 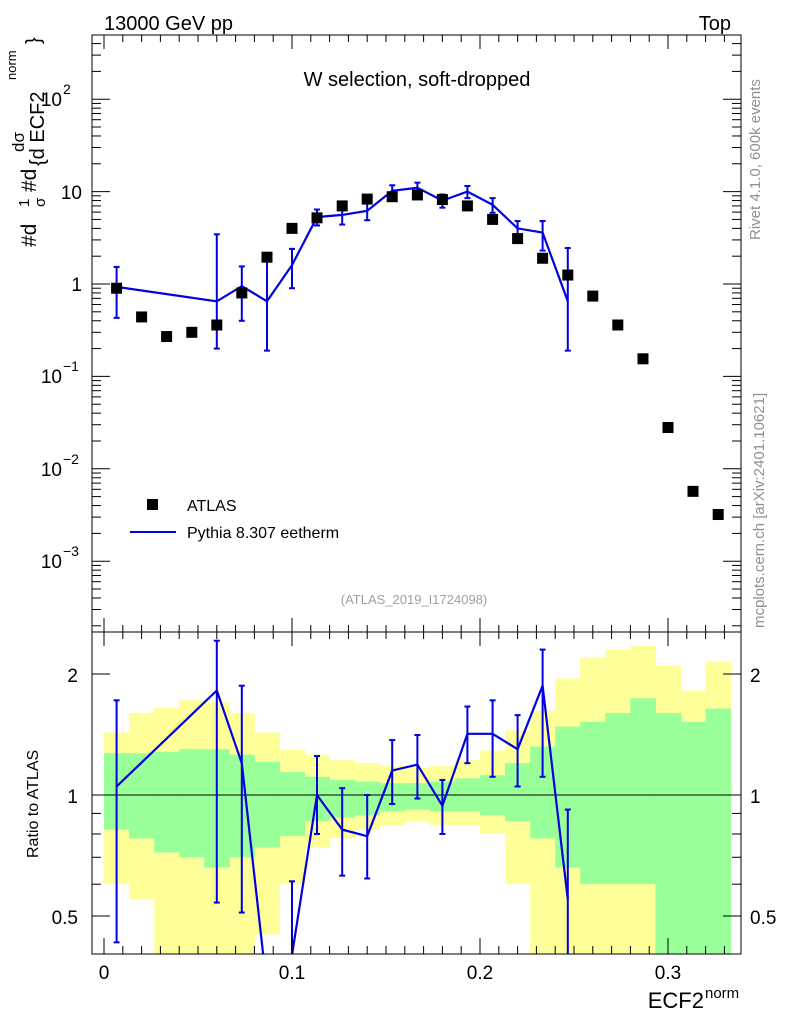 I want to click on ylabel-part-norm: norm, so click(x=11, y=65).